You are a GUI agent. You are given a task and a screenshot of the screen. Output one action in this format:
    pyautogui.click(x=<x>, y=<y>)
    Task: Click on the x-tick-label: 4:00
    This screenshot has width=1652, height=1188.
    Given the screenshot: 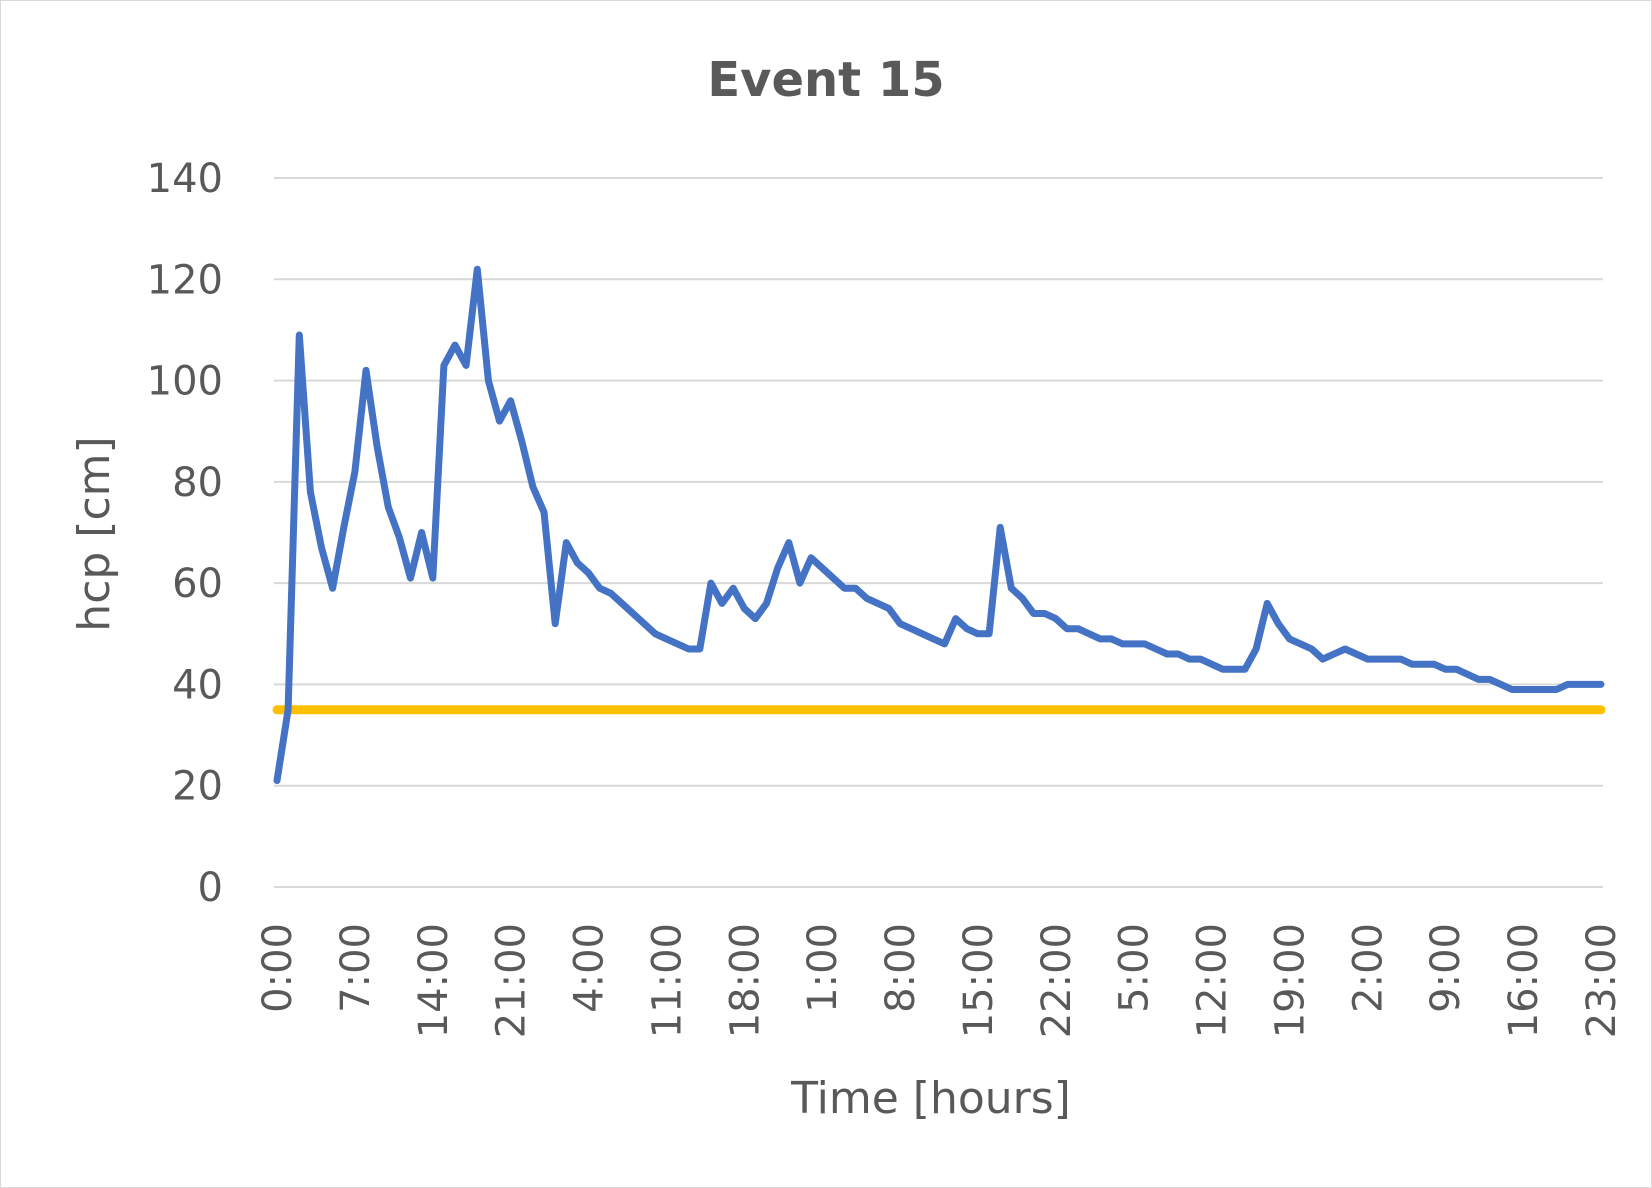 What is the action you would take?
    pyautogui.click(x=590, y=968)
    